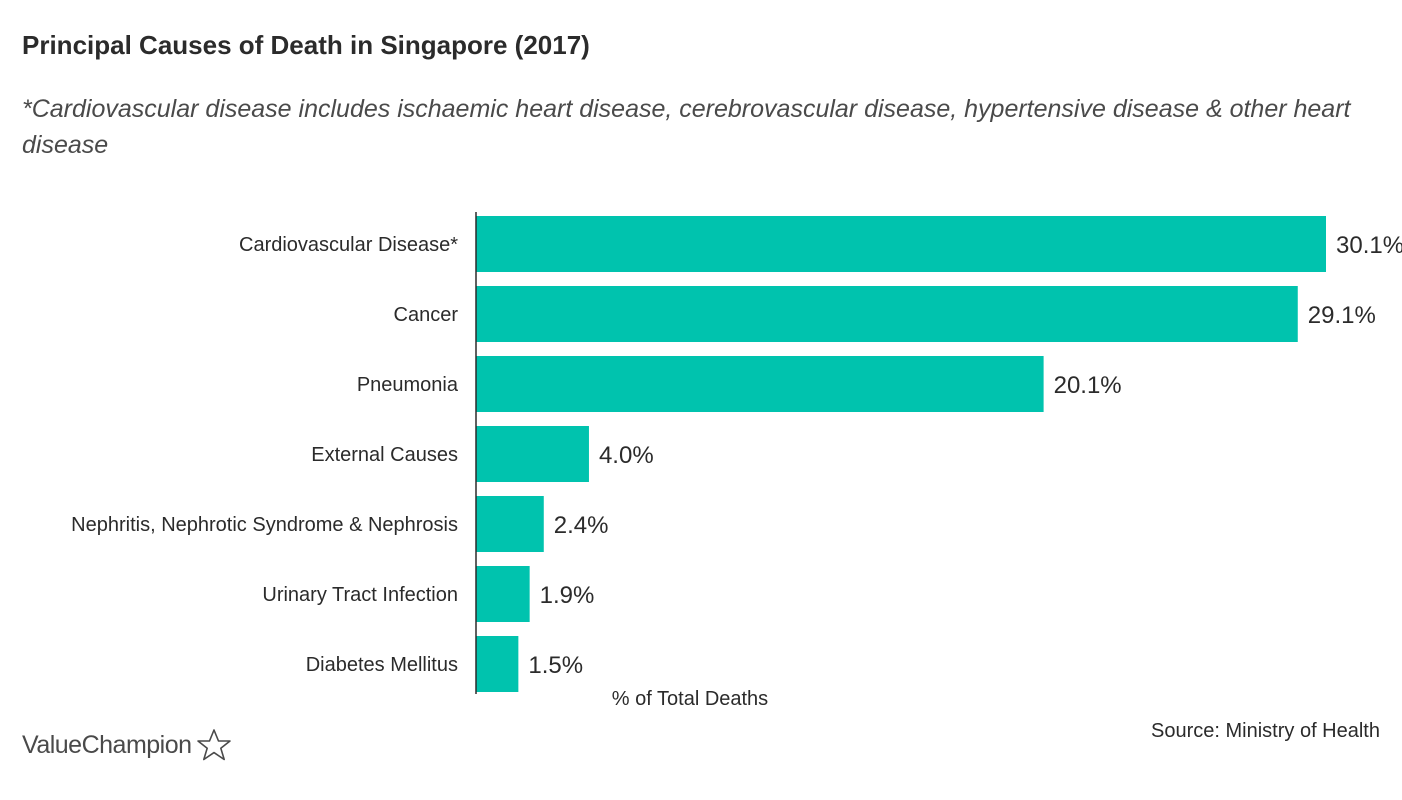  Describe the element at coordinates (426, 315) in the screenshot. I see `category-label: Cancer` at that location.